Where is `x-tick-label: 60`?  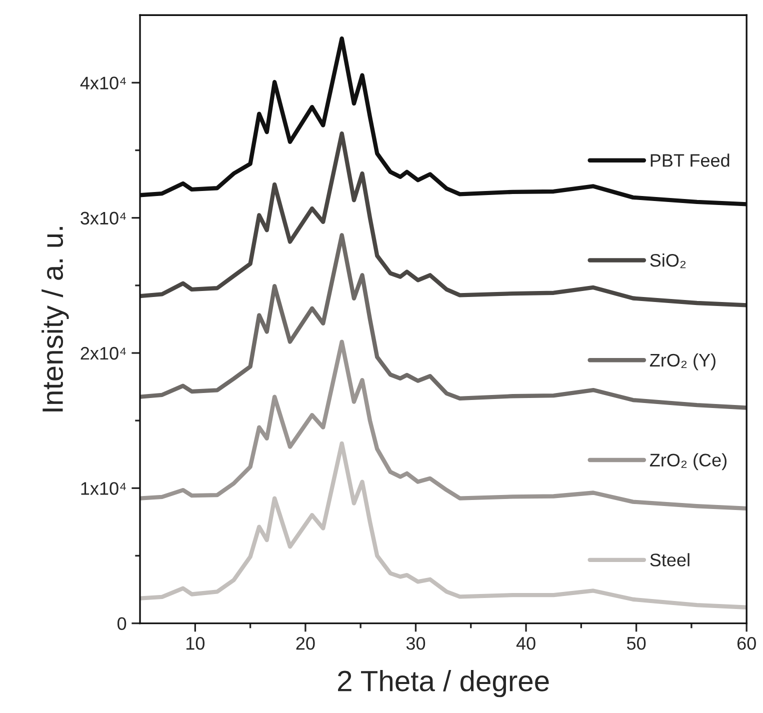 x-tick-label: 60 is located at coordinates (746, 643).